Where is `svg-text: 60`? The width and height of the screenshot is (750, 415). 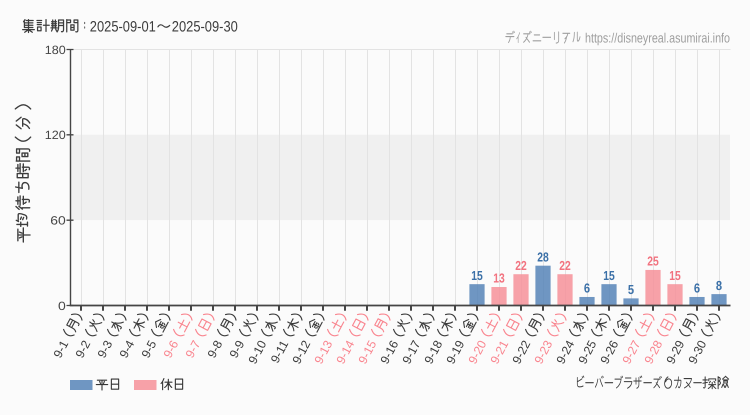 svg-text: 60 is located at coordinates (58, 221).